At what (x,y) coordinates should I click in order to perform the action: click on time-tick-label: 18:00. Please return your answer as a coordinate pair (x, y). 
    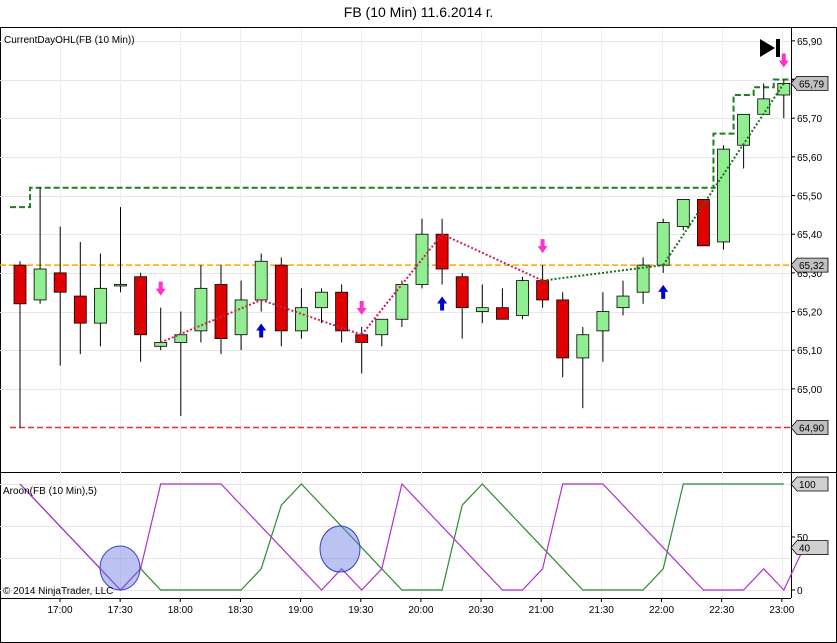
    Looking at the image, I should click on (180, 610).